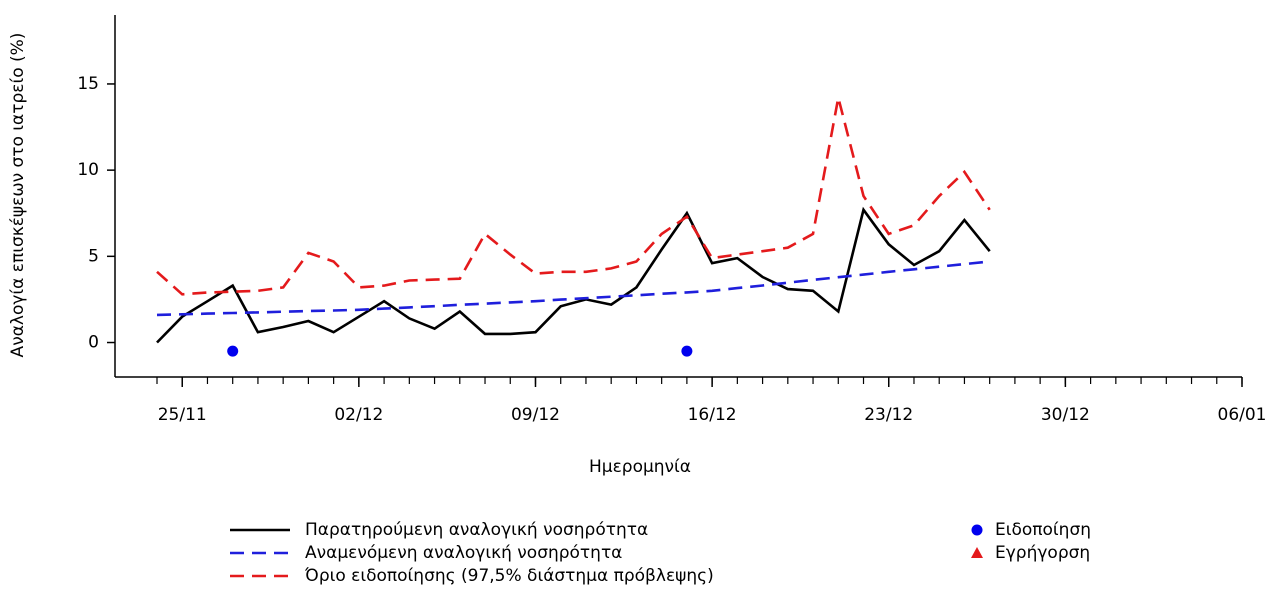 This screenshot has width=1271, height=600. I want to click on x-tick-label: 16/12, so click(712, 415).